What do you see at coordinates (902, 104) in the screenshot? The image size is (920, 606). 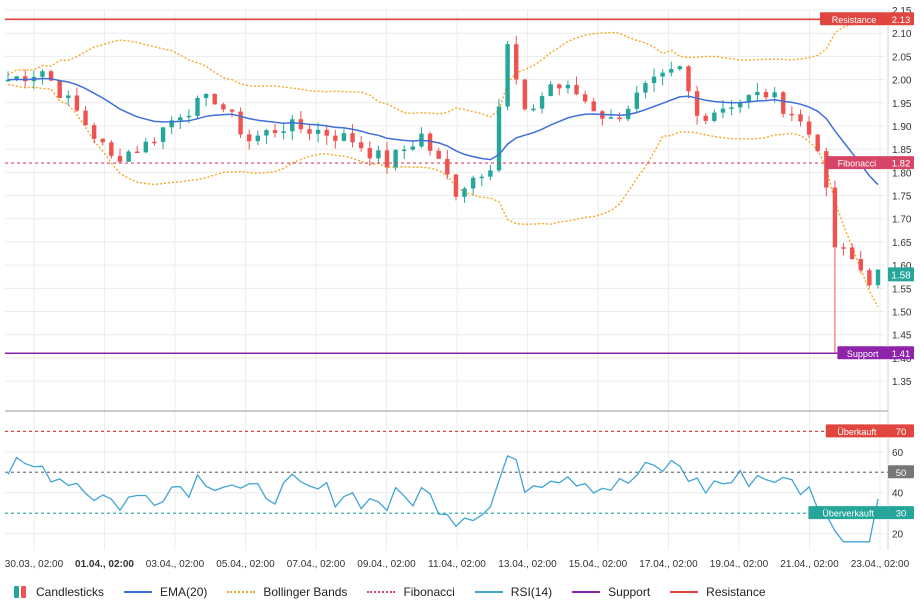 I see `price-tick-label: 1.95` at bounding box center [902, 104].